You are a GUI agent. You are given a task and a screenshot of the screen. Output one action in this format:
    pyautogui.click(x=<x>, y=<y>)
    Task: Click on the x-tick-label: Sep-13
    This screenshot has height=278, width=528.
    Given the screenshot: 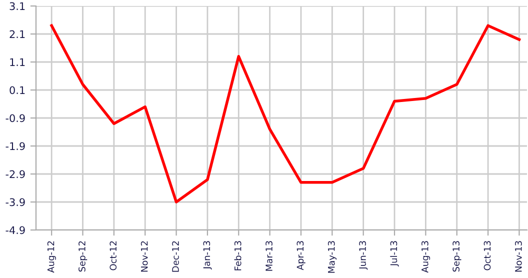 What is the action you would take?
    pyautogui.click(x=457, y=256)
    